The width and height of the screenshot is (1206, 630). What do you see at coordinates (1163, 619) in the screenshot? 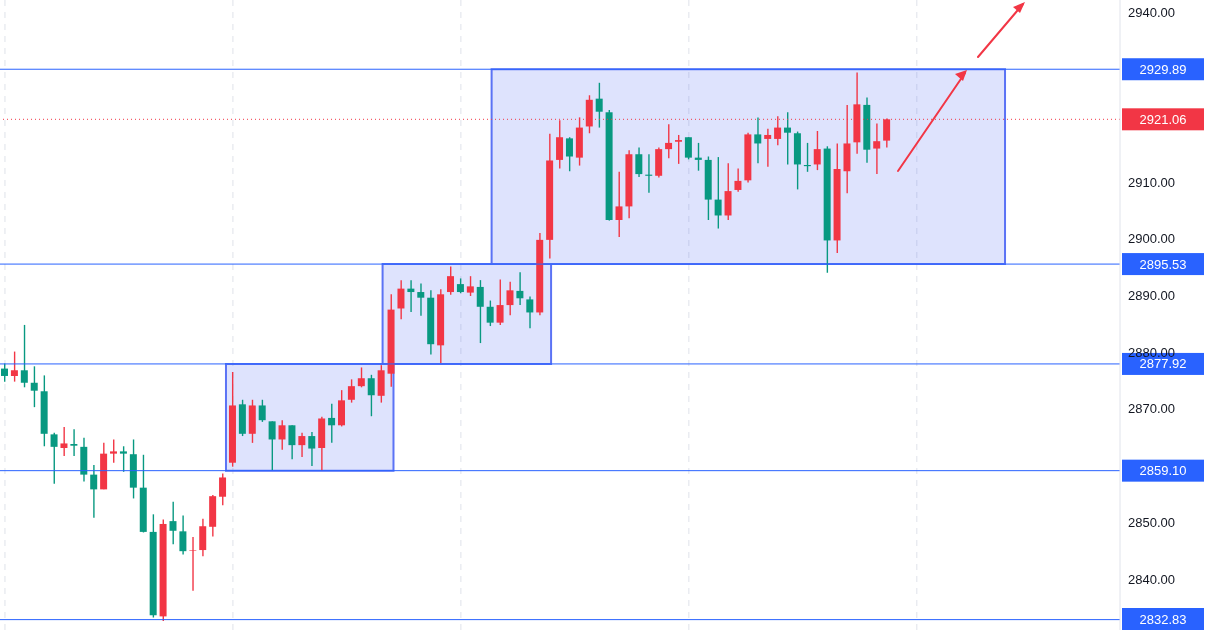
I see `ref-line-label: 2832.83` at bounding box center [1163, 619].